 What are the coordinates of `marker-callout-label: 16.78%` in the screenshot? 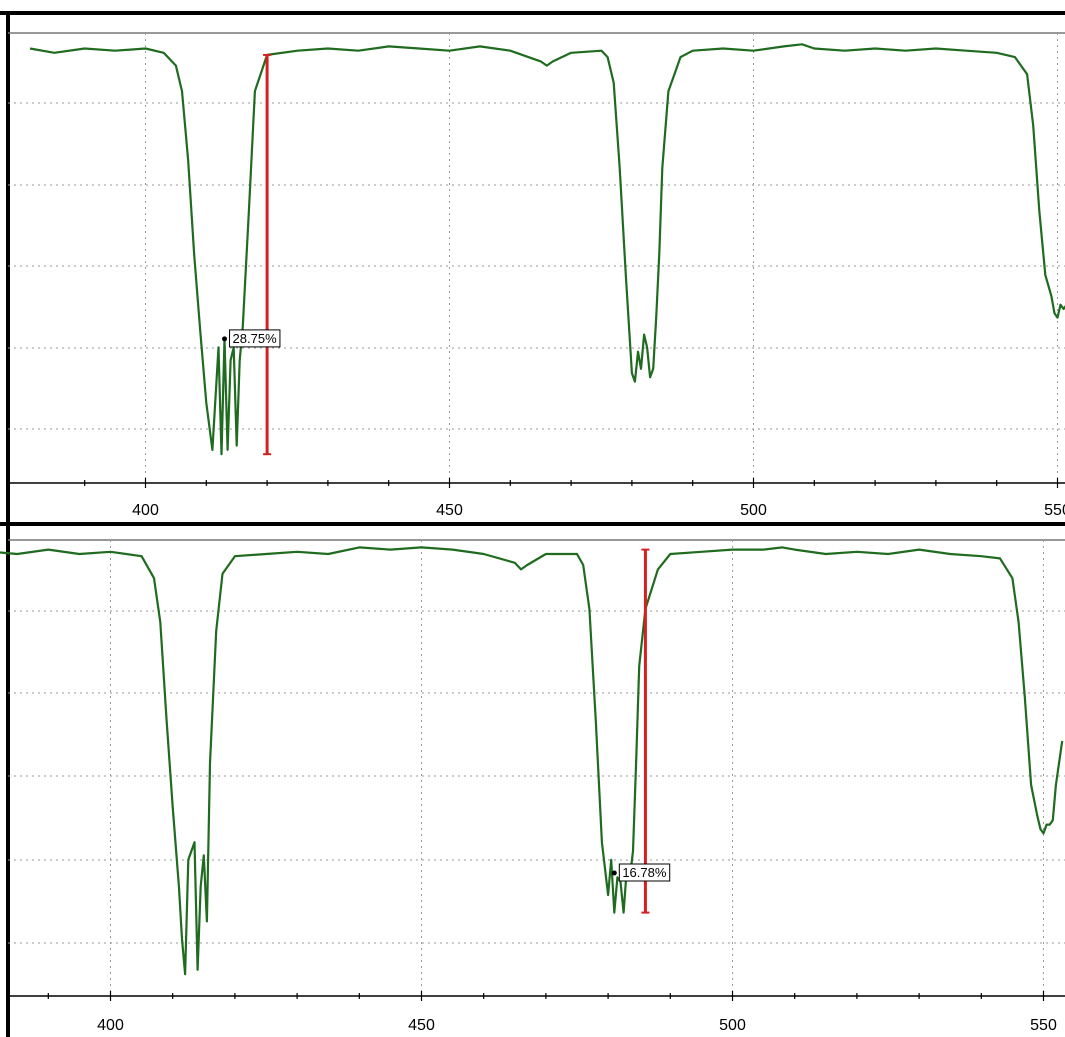 It's located at (644, 872).